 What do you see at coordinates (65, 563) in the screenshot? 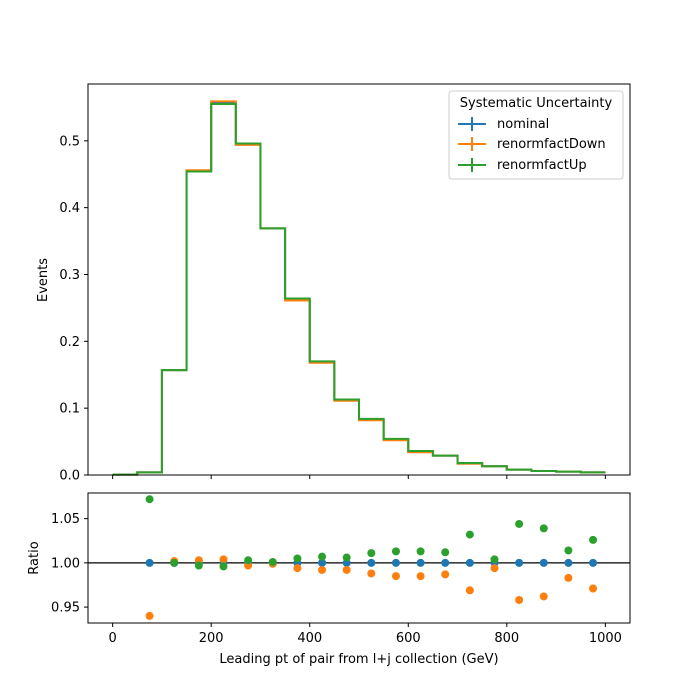
I see `ratio-y-tick-label: 1.00` at bounding box center [65, 563].